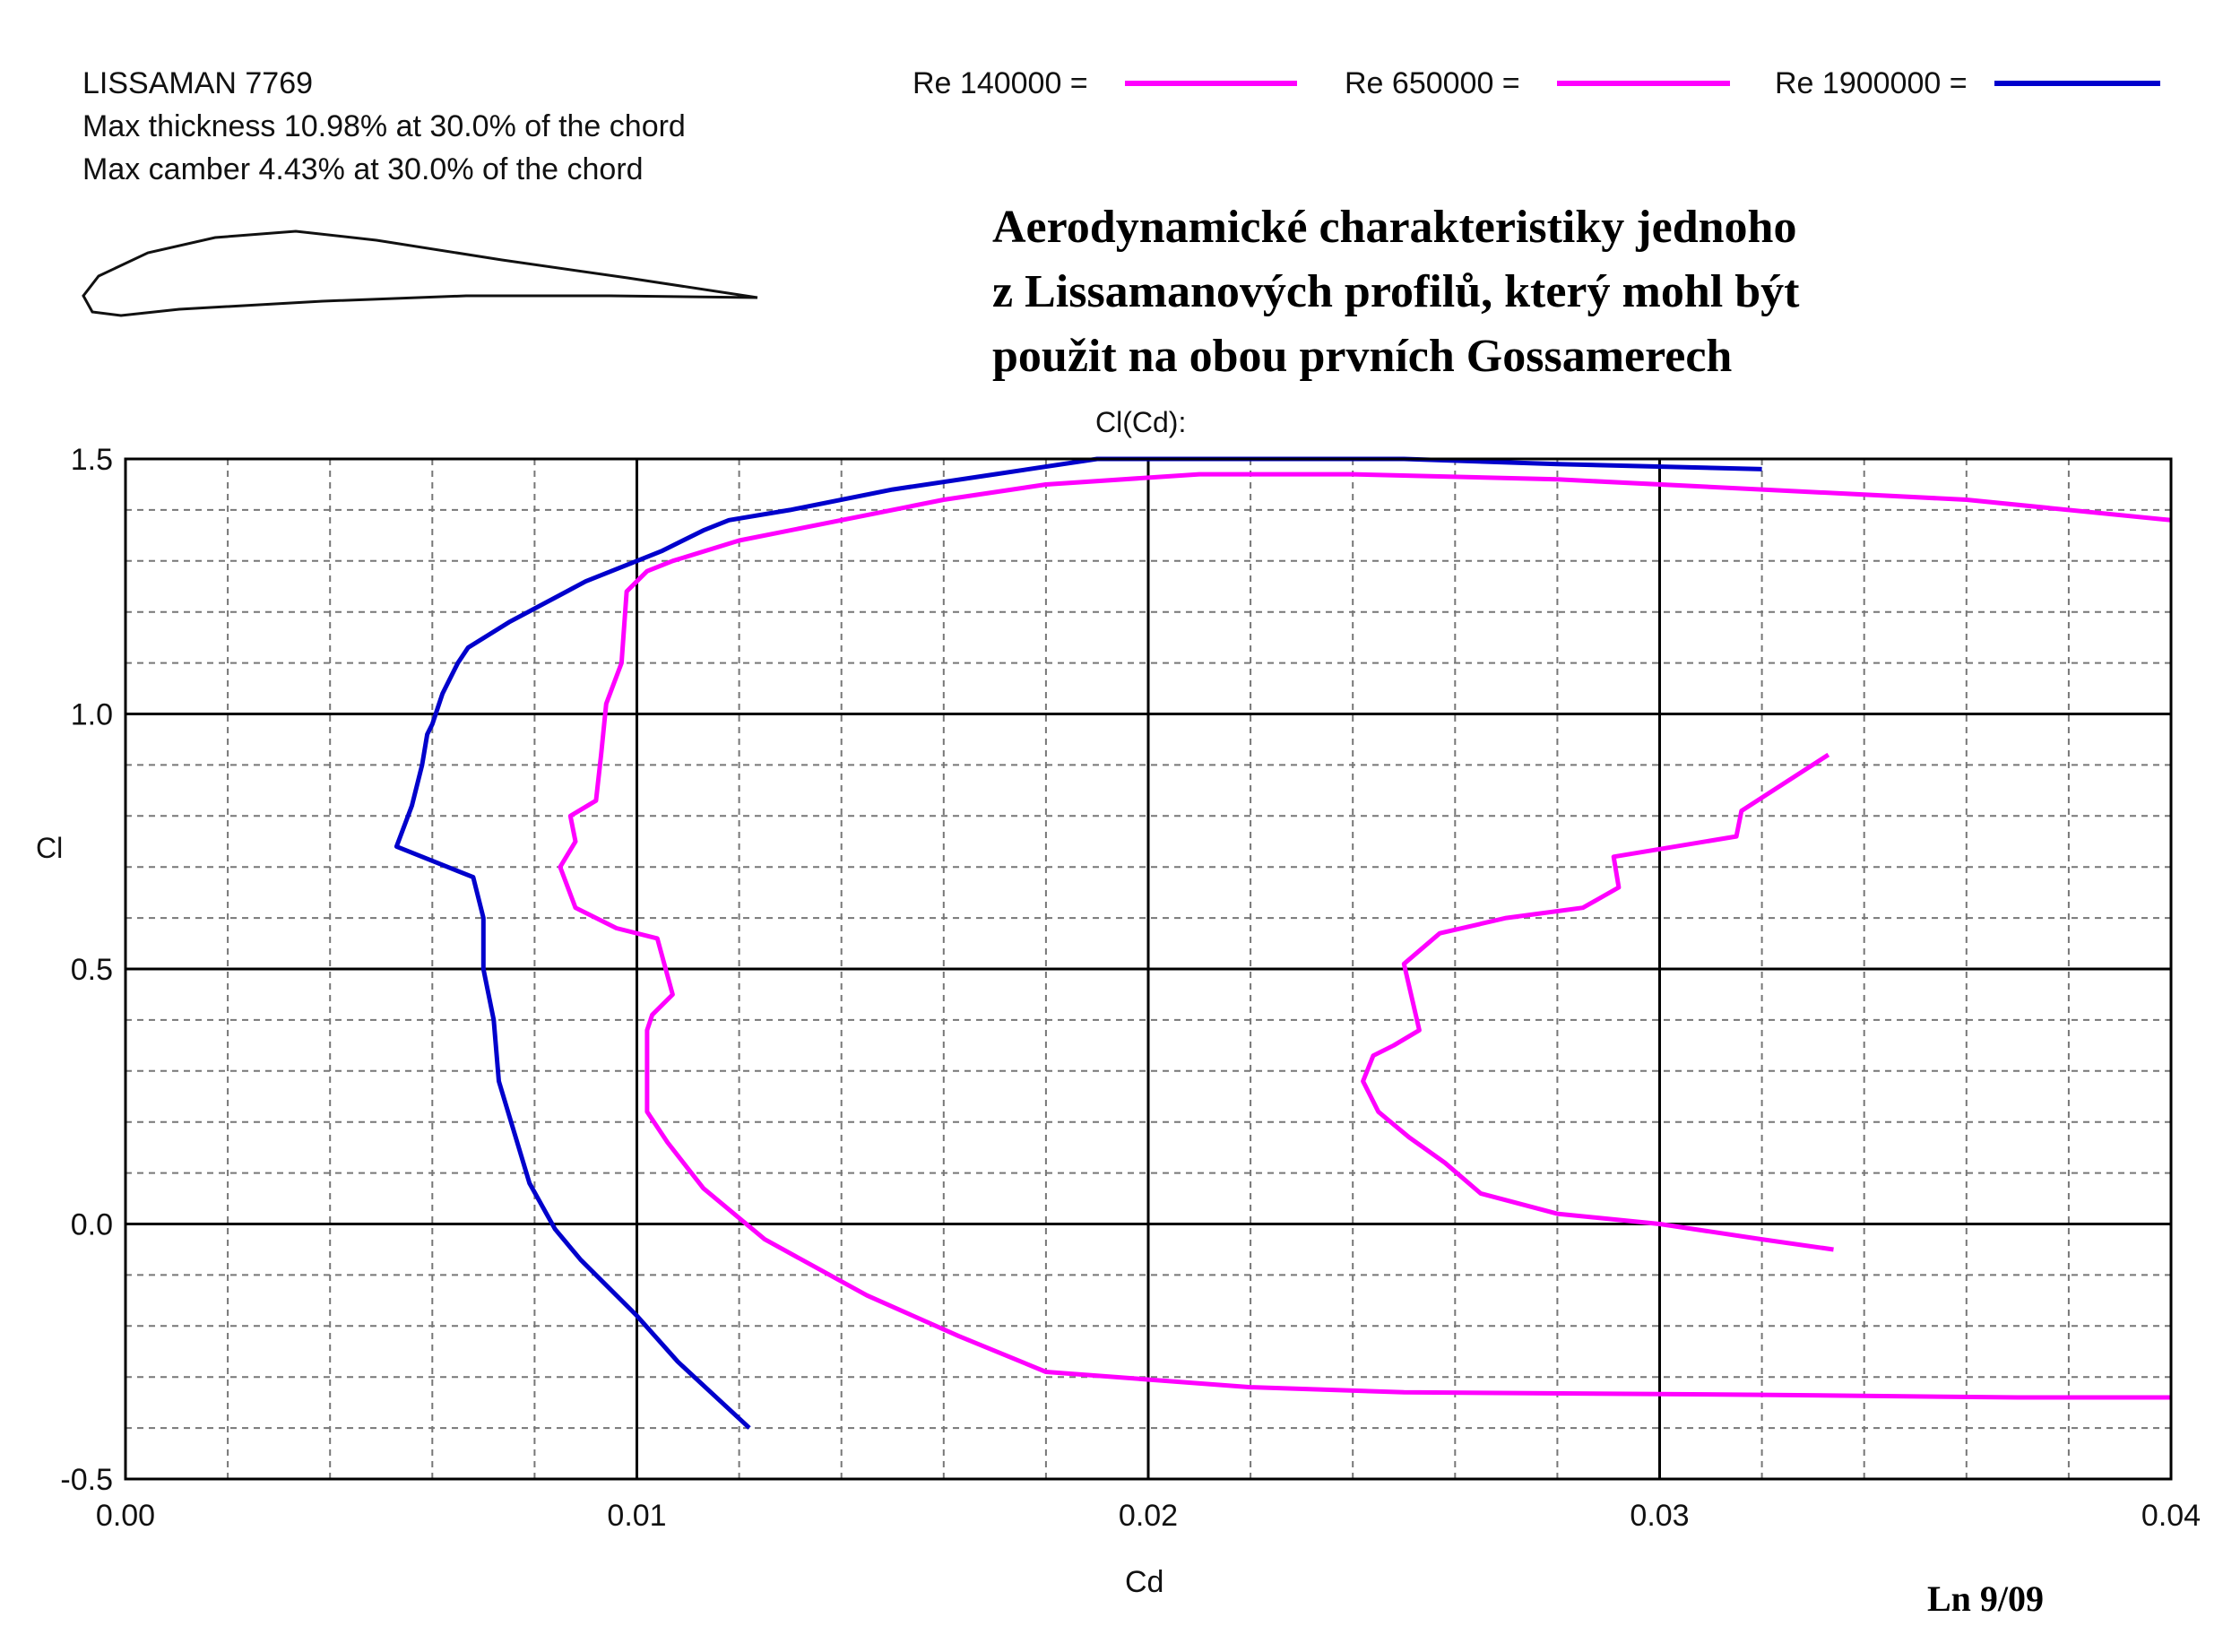  What do you see at coordinates (1659, 1516) in the screenshot?
I see `x-tick-label: 0.03` at bounding box center [1659, 1516].